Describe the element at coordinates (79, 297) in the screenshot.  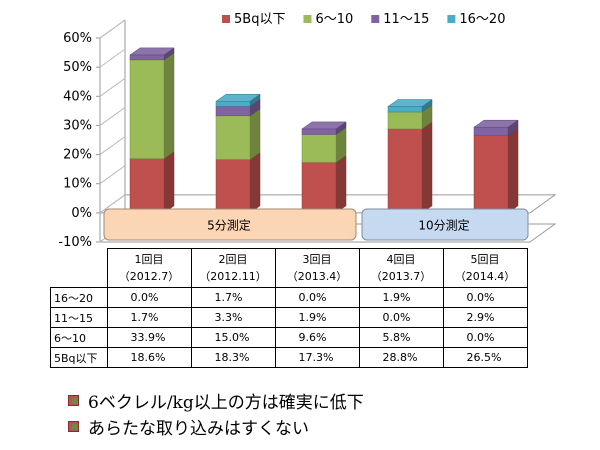
I see `table-row-label: 16～20` at that location.